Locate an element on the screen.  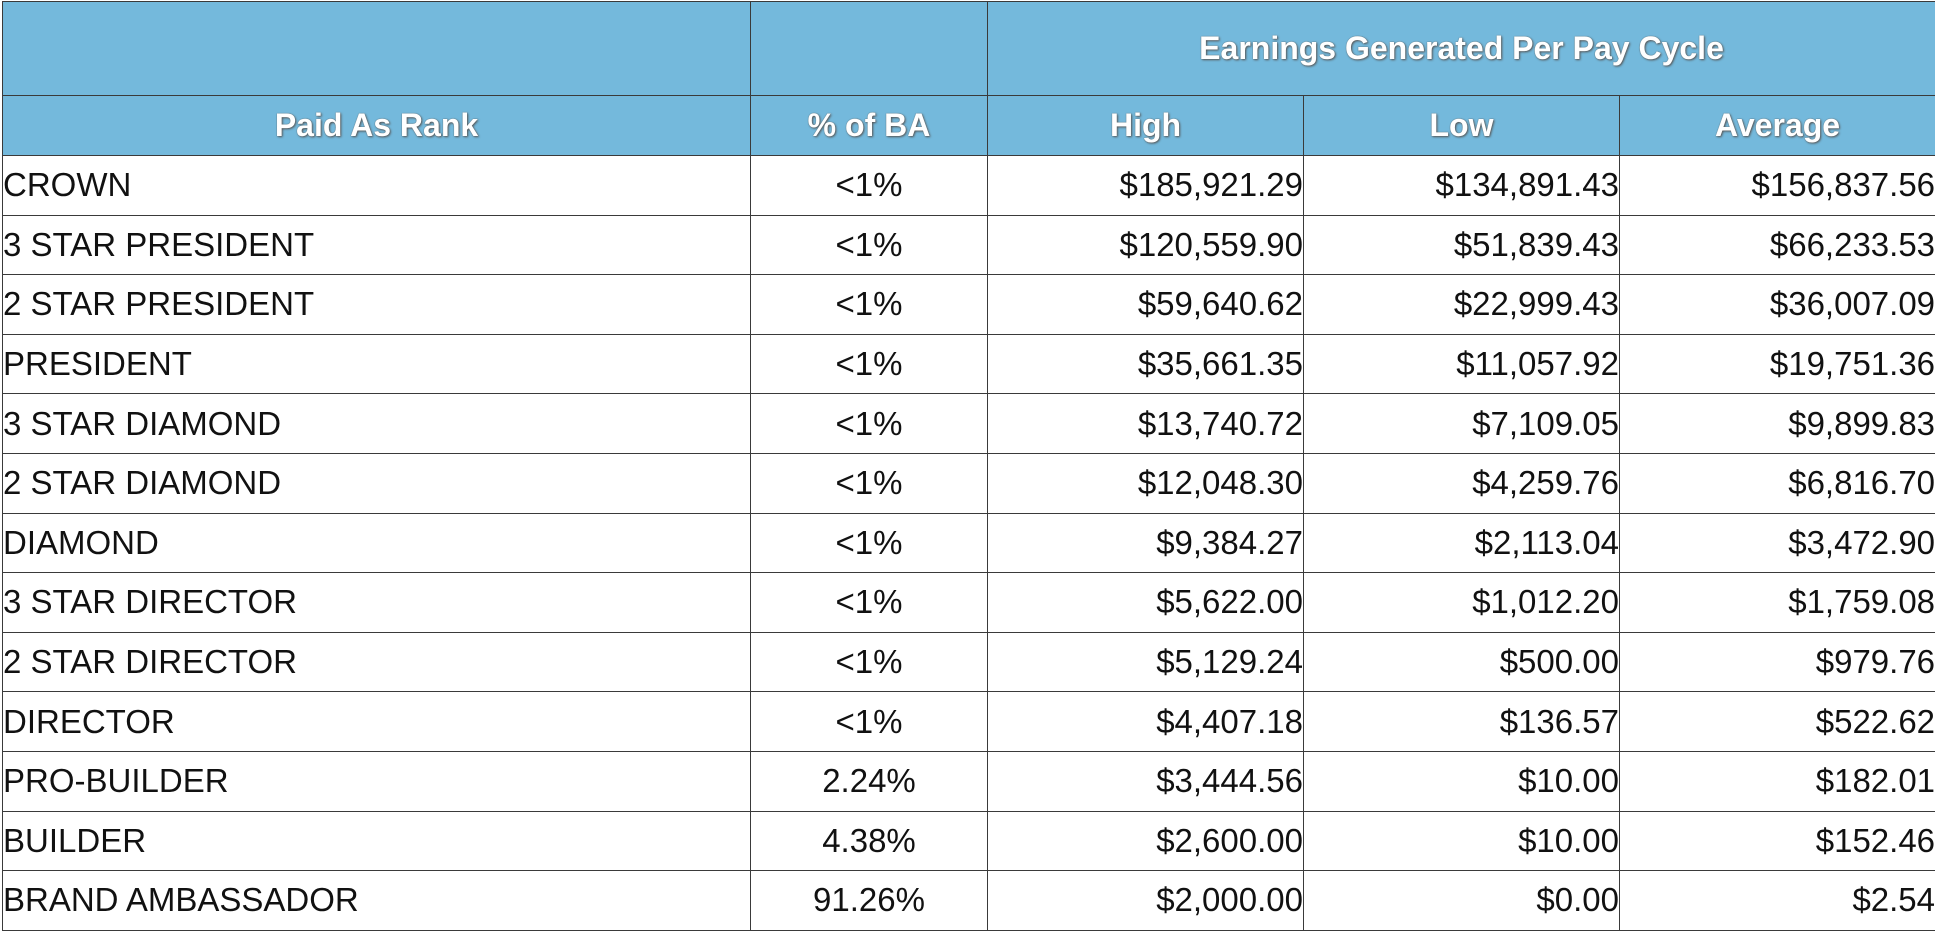
cell-low: $136.57 is located at coordinates (1461, 721).